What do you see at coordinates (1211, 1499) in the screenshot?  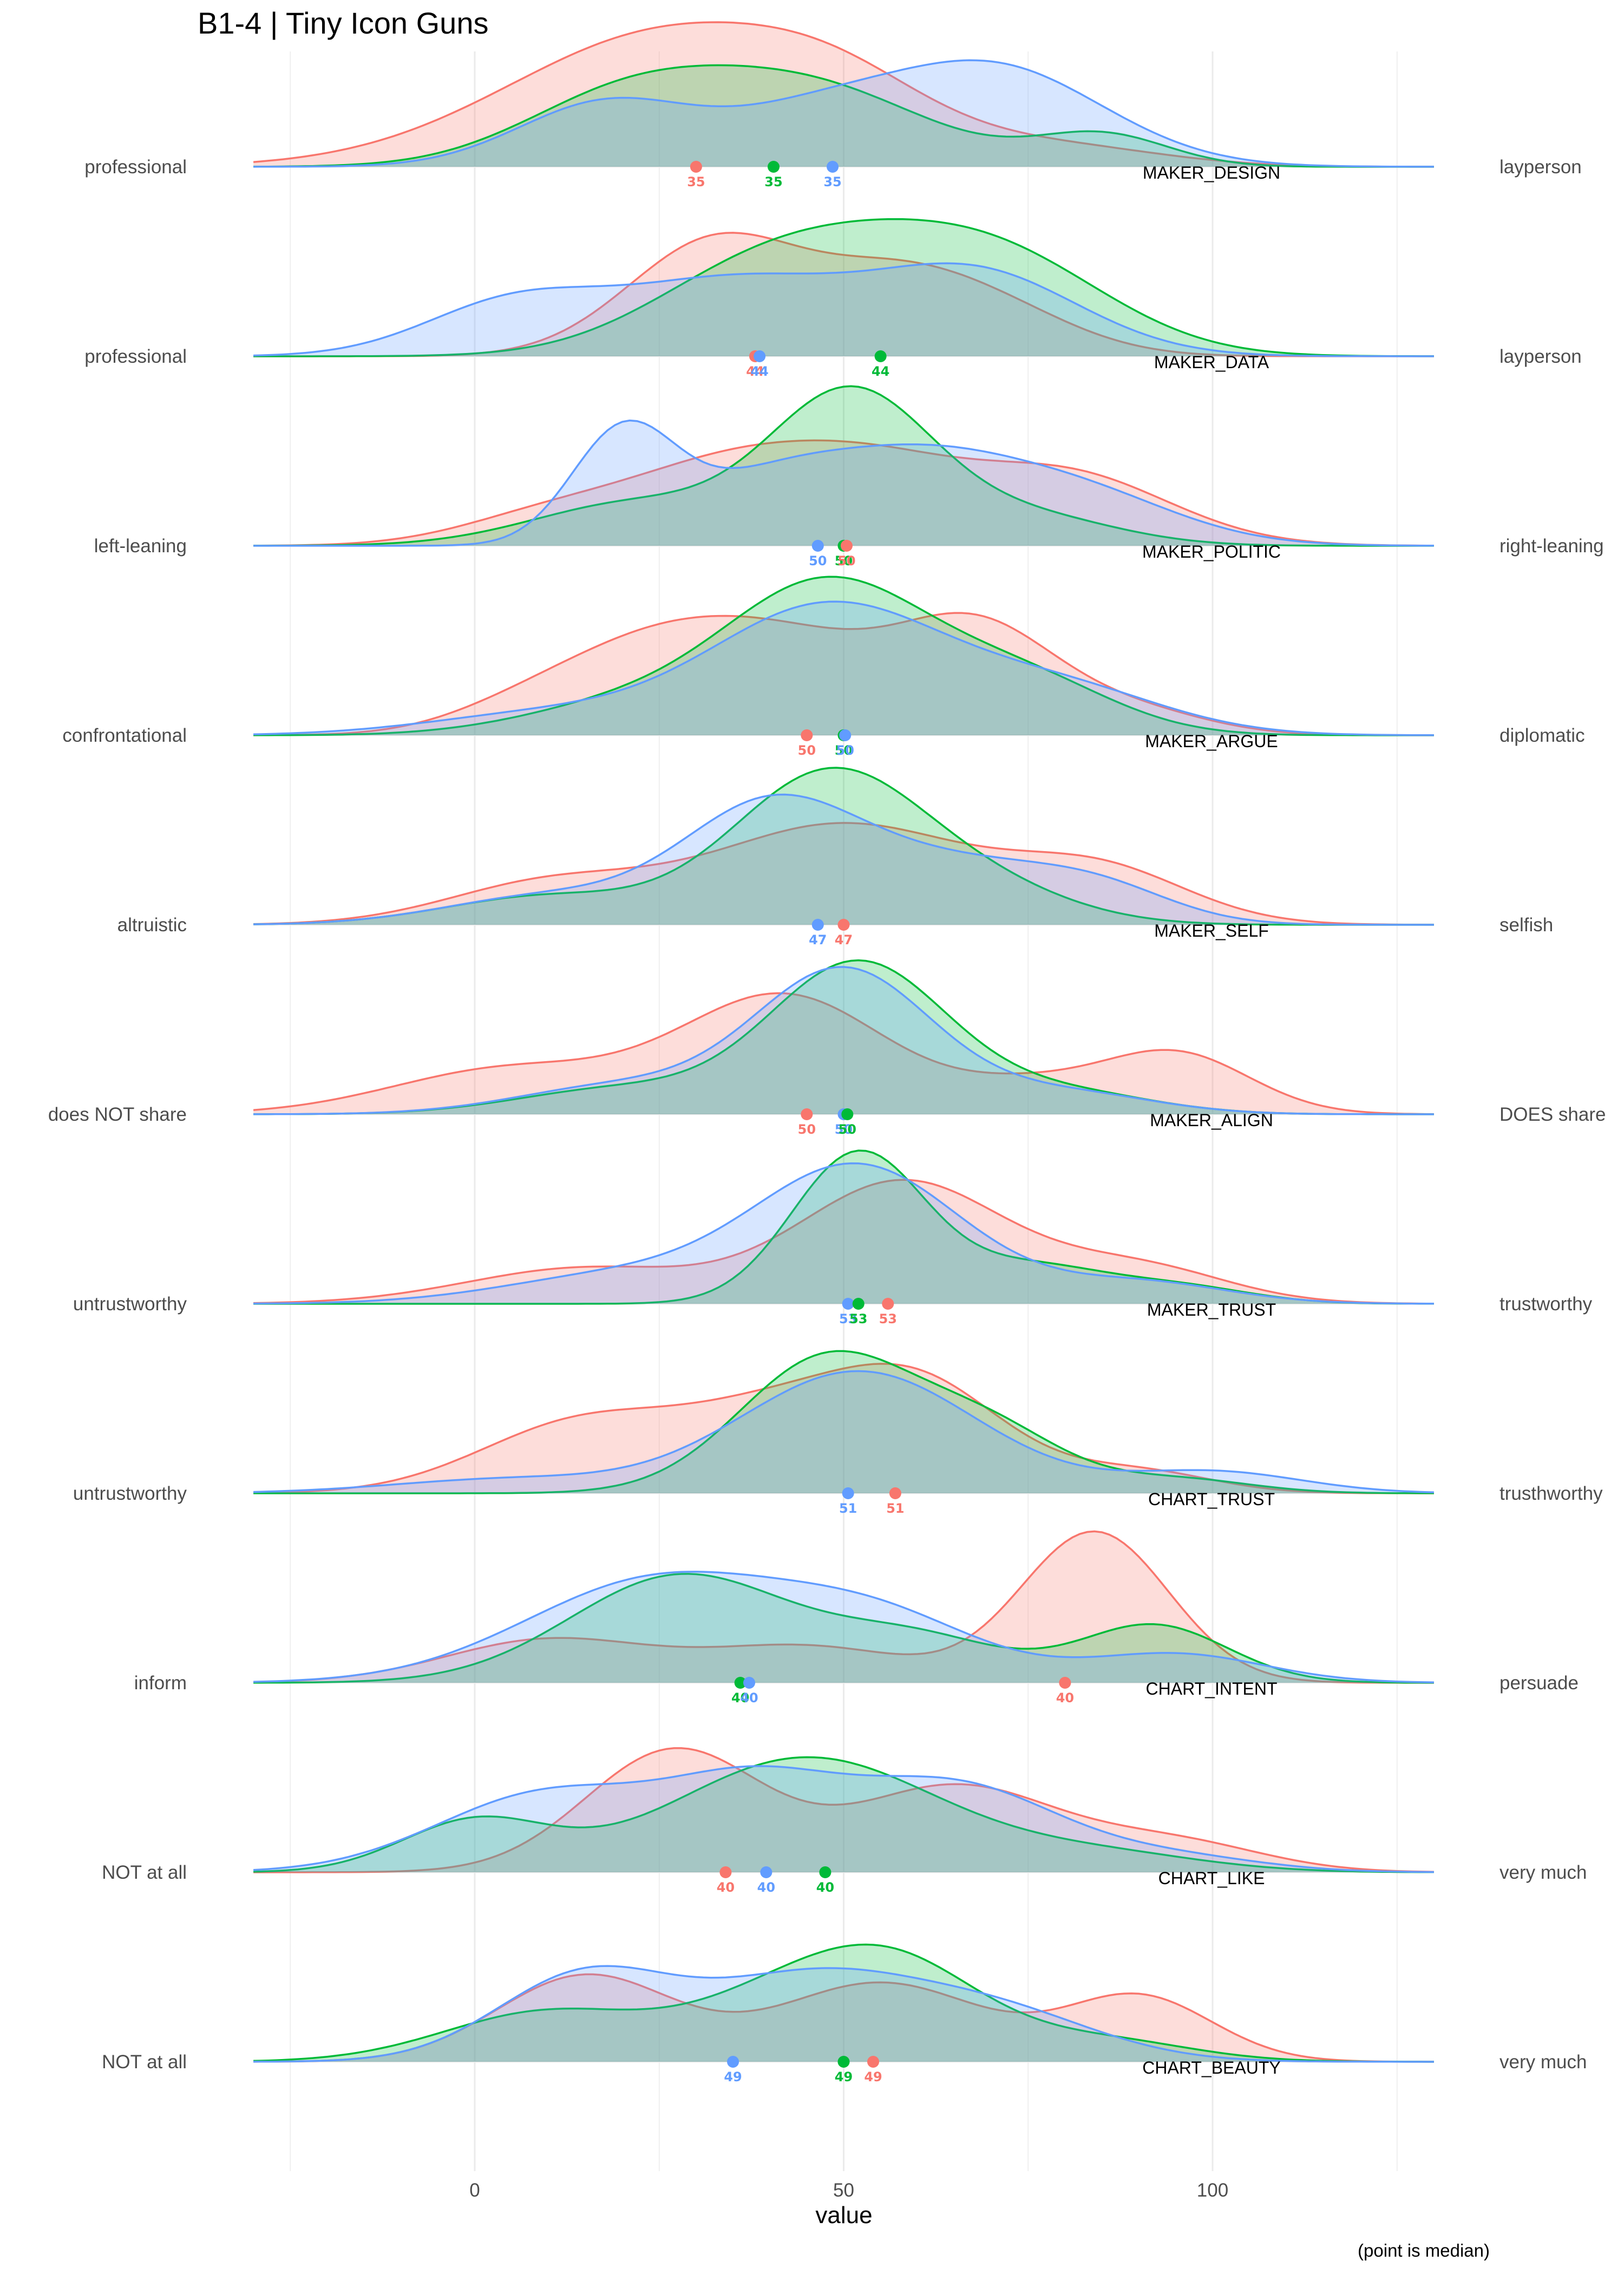 I see `row-variable-name: CHART_TRUST` at bounding box center [1211, 1499].